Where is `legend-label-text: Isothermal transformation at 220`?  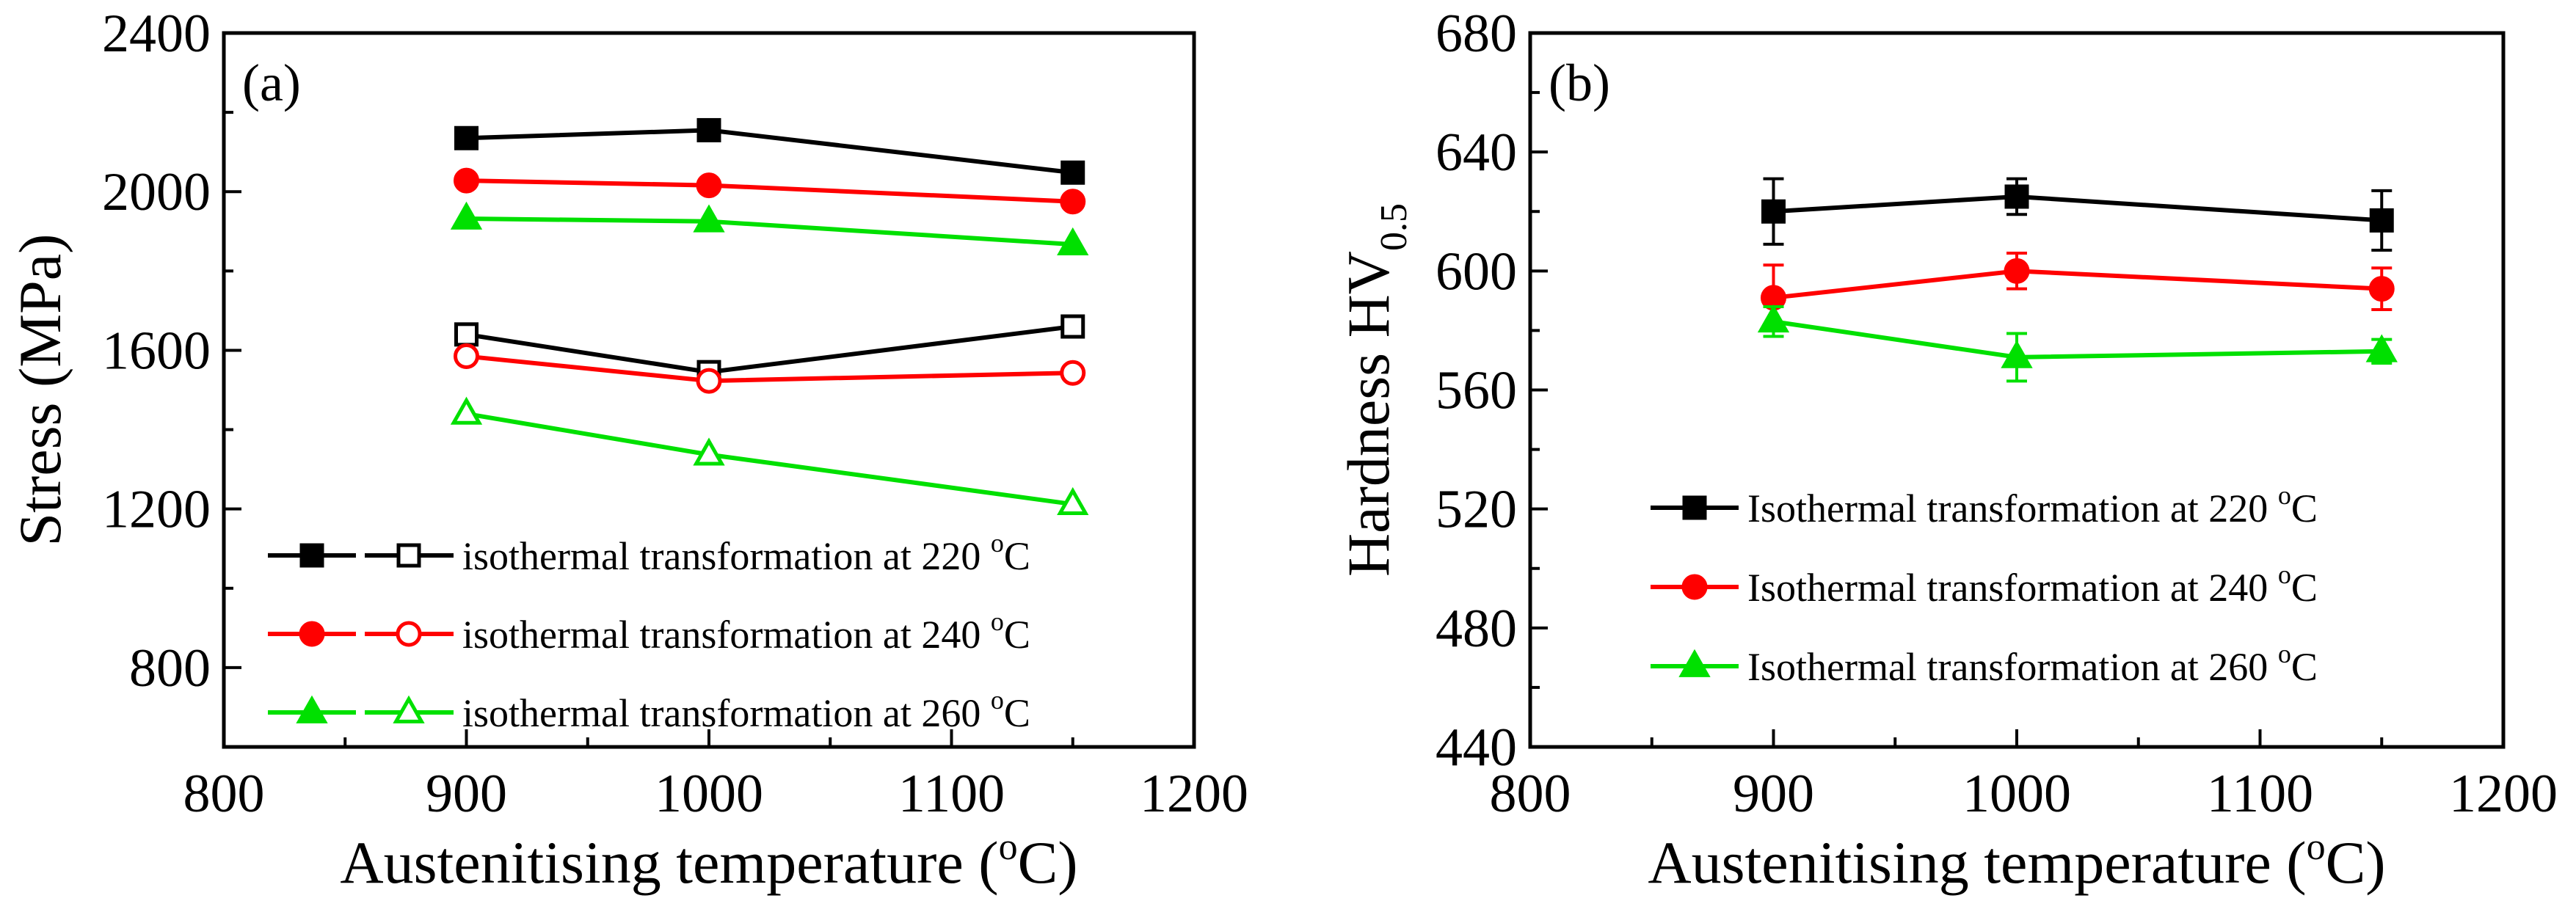
legend-label-text: Isothermal transformation at 220 is located at coordinates (2012, 508).